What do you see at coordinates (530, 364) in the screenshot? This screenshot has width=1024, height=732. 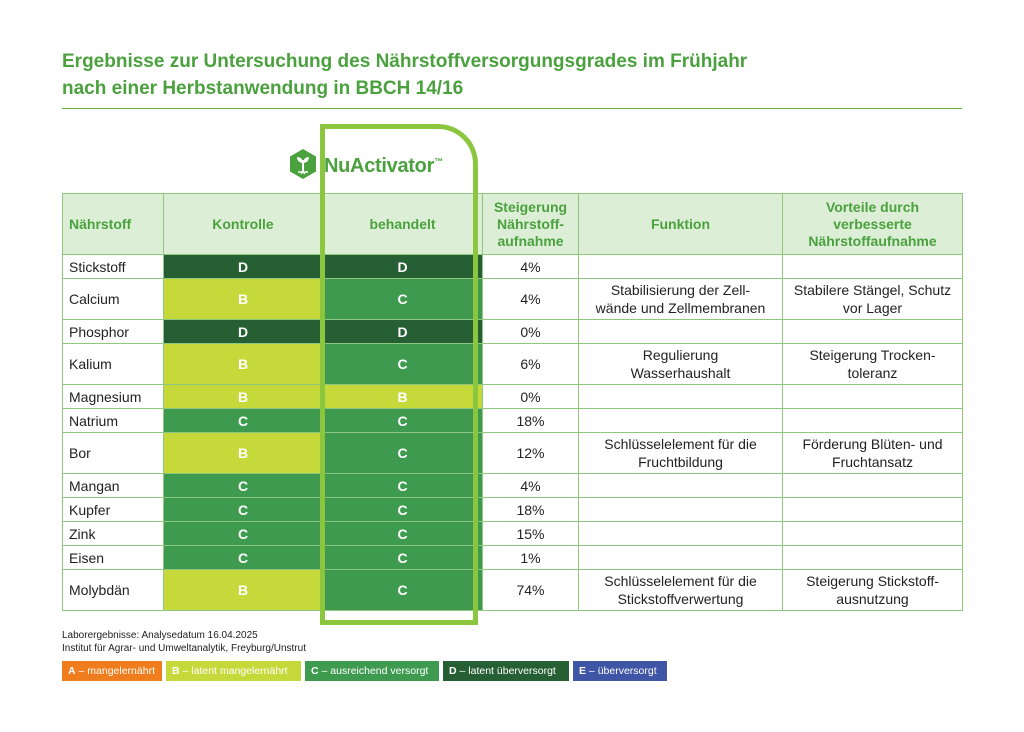 I see `increase-value: 6%` at bounding box center [530, 364].